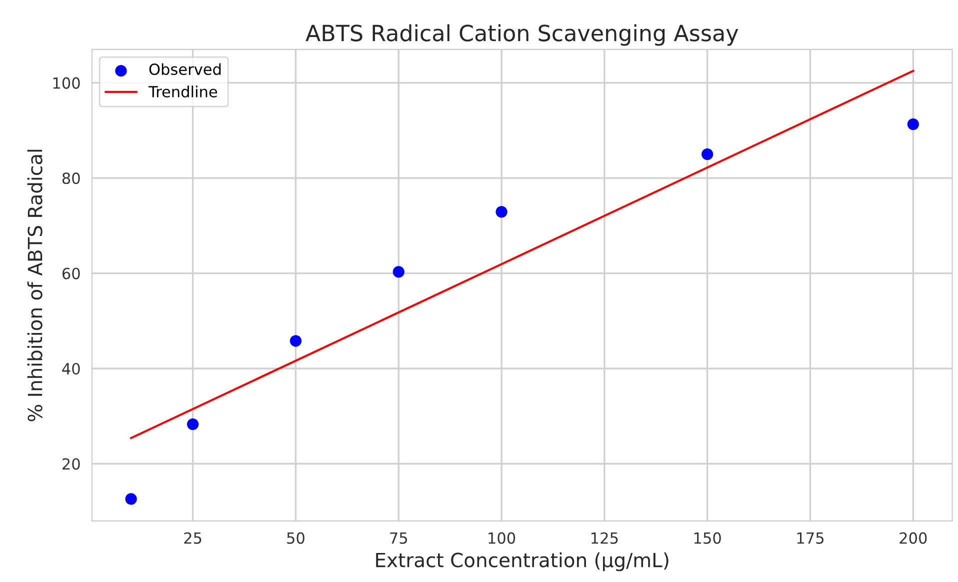 This screenshot has height=582, width=958. I want to click on chart-title: ABTS Radical Cation Scavenging Assay, so click(522, 35).